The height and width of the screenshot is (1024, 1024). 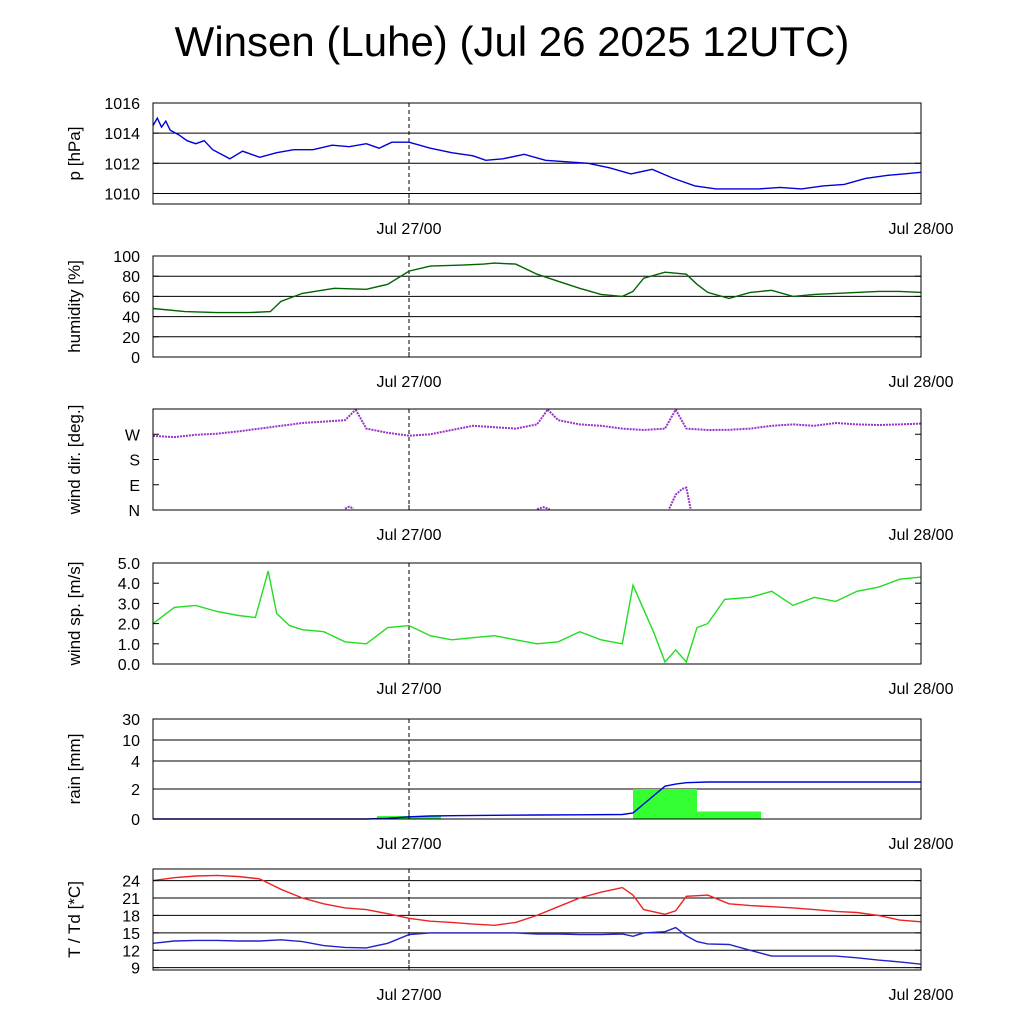 I want to click on wind-speed-ytick-label-5: 5.0, so click(x=129, y=564).